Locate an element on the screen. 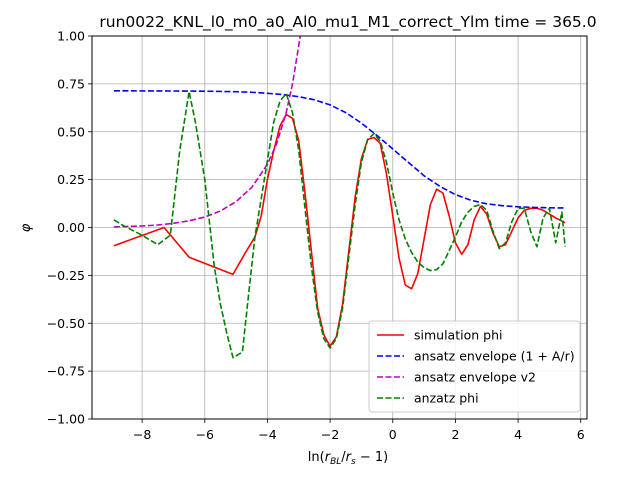 The height and width of the screenshot is (484, 640). x-axis-label-slash: / is located at coordinates (343, 457).